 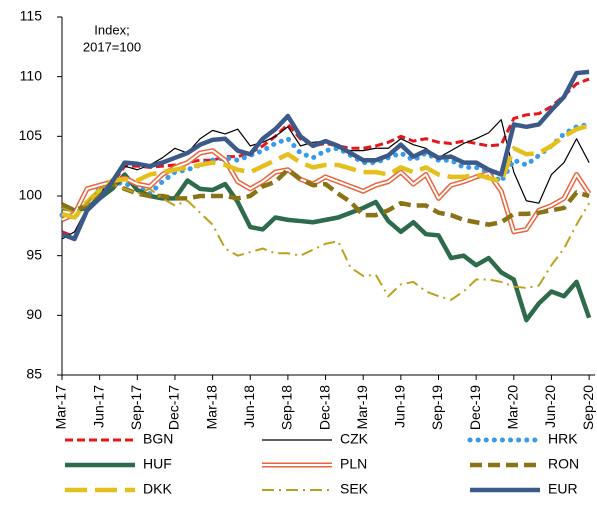 I want to click on legend-label: HUF, so click(x=157, y=464).